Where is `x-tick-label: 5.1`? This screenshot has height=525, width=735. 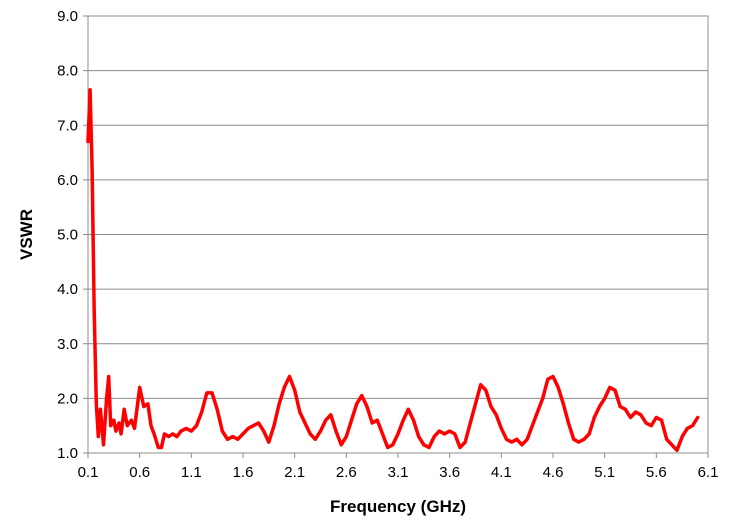 x-tick-label: 5.1 is located at coordinates (604, 472).